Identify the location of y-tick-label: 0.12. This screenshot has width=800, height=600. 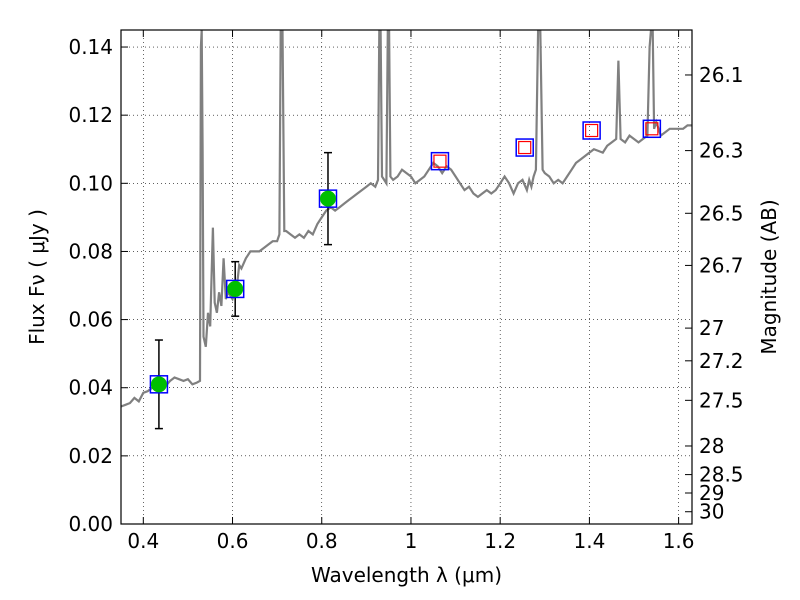
(90, 115).